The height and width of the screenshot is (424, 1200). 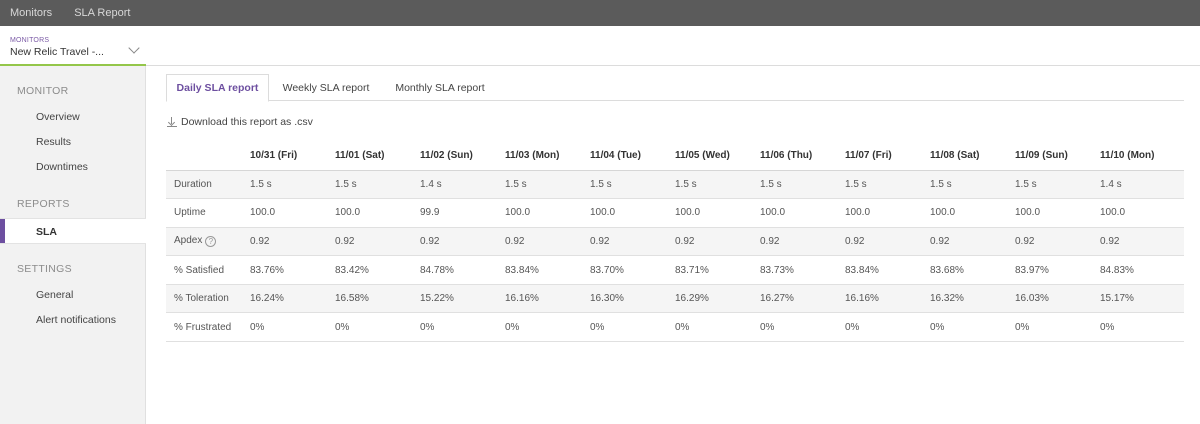 I want to click on tab-daily-sla-report: Daily SLA report, so click(x=217, y=88).